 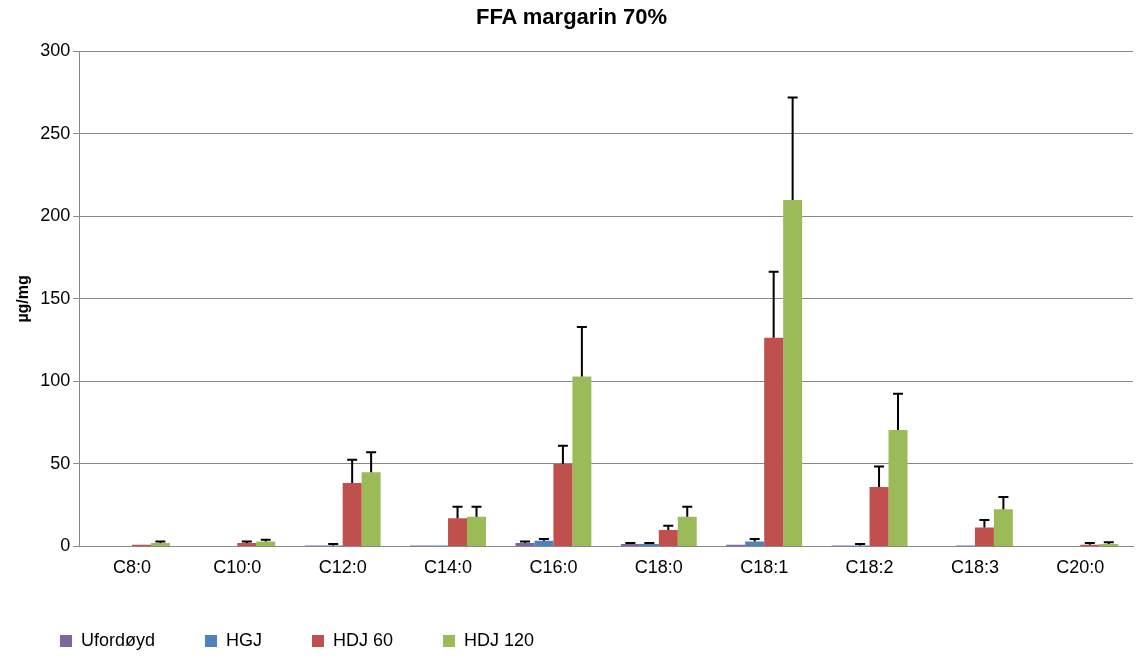 What do you see at coordinates (363, 639) in the screenshot?
I see `legend-label: HDJ 60` at bounding box center [363, 639].